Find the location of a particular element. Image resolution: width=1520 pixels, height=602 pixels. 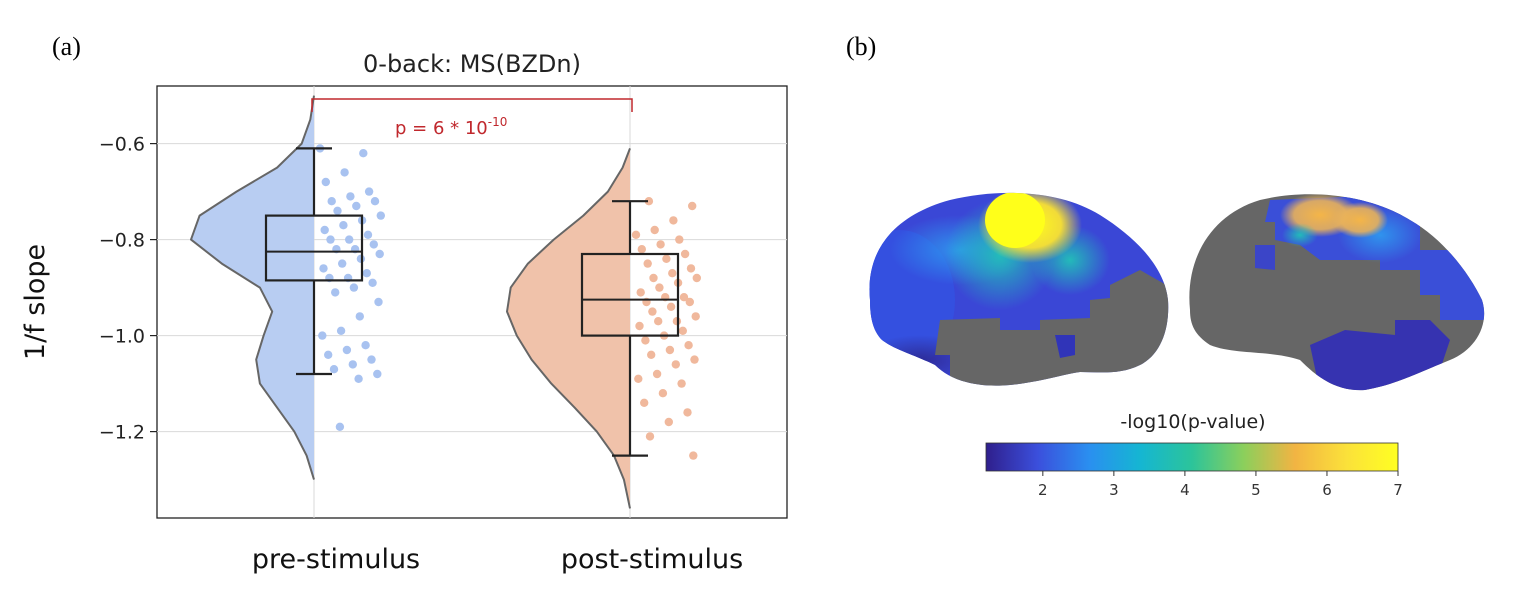

colorbar-title: -log10(p-value) is located at coordinates (1192, 422).